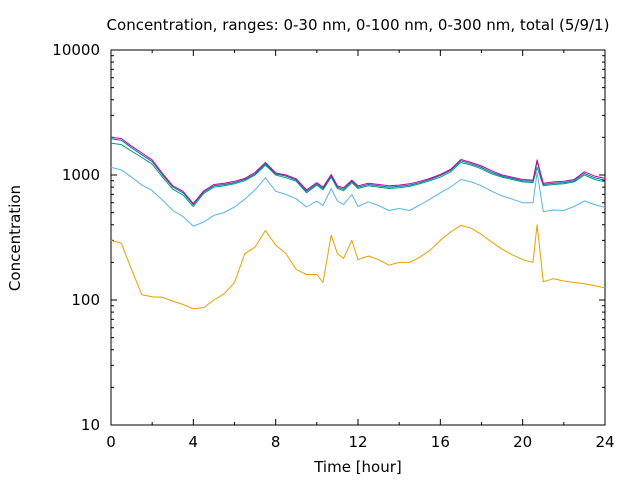  I want to click on y-axis-label: Concentration, so click(15, 238).